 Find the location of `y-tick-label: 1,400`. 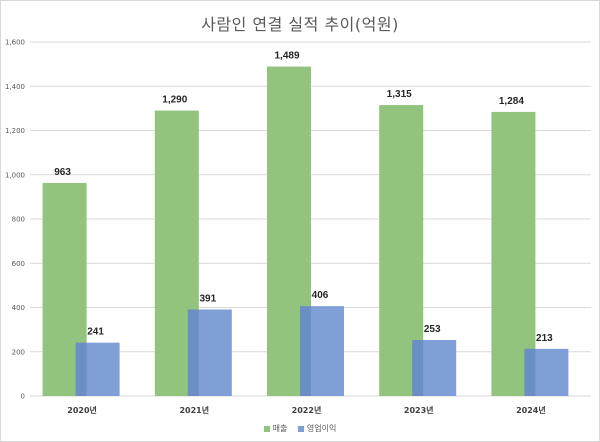

y-tick-label: 1,400 is located at coordinates (15, 87).